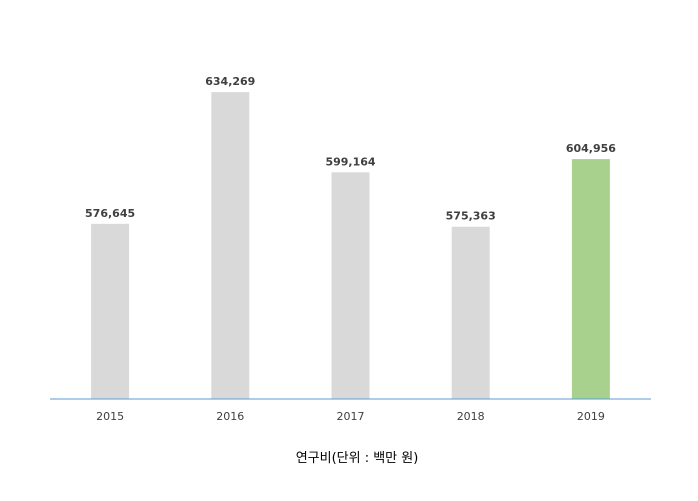 Image resolution: width=698 pixels, height=501 pixels. Describe the element at coordinates (110, 416) in the screenshot. I see `x-tick-label-2015: 2015` at that location.